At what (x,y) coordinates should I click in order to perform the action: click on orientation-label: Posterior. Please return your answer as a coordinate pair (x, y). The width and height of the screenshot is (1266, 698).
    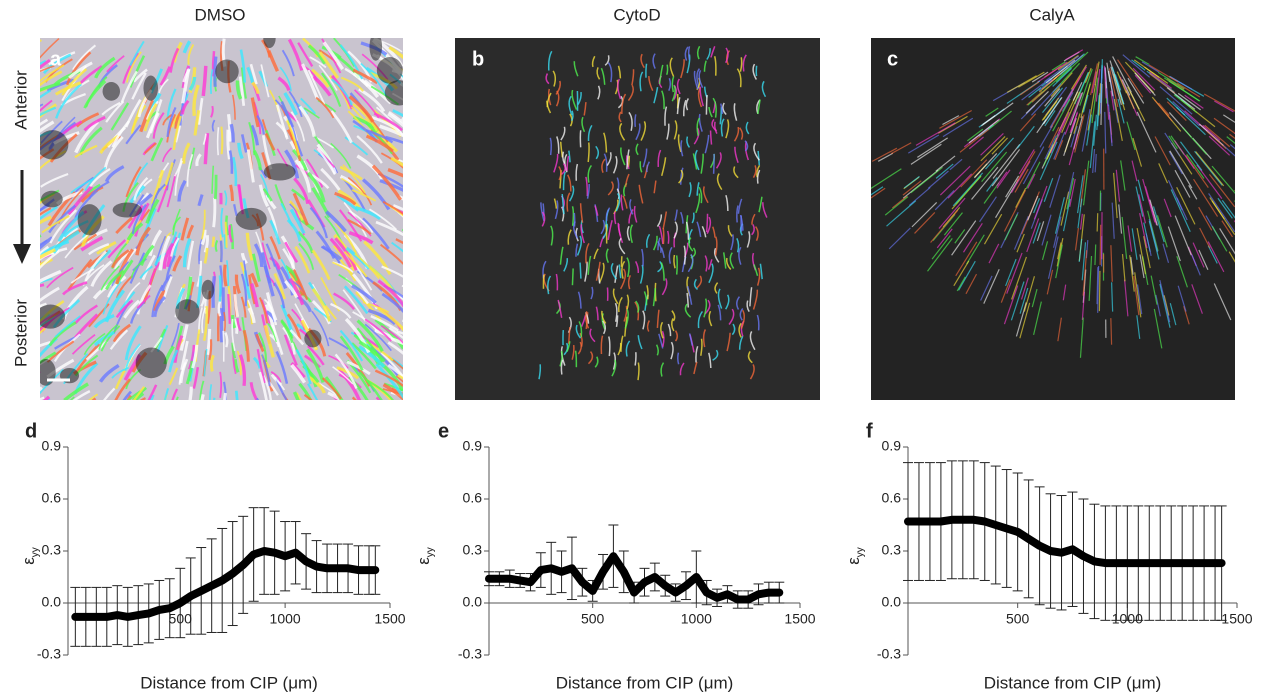
    Looking at the image, I should click on (20, 333).